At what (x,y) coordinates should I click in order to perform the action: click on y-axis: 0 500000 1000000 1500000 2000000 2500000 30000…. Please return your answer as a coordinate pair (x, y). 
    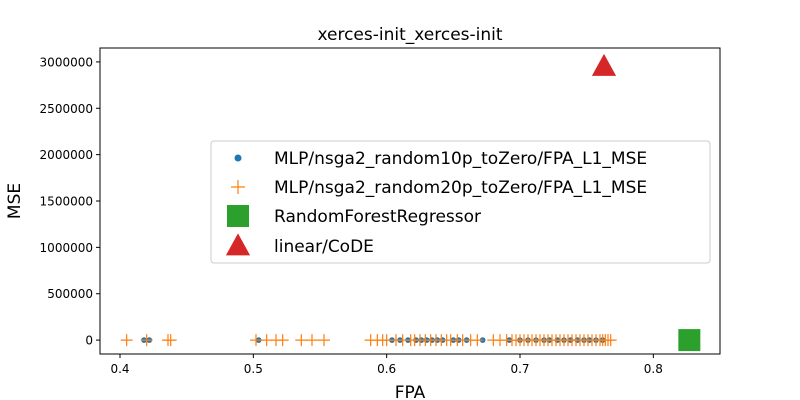
    Looking at the image, I should click on (70, 201).